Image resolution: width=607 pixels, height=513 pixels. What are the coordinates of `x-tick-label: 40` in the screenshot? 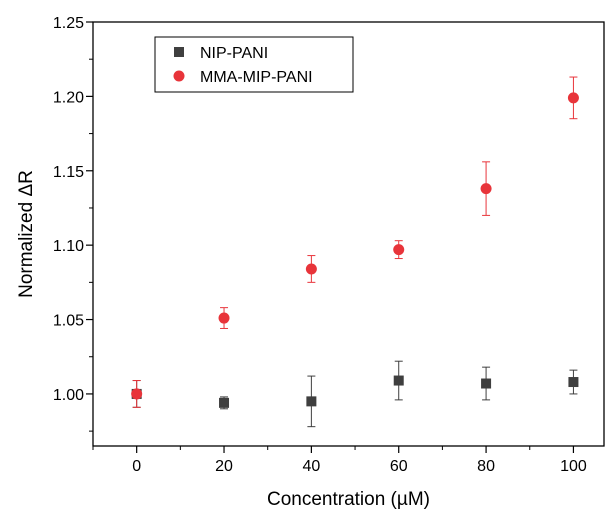 It's located at (311, 466).